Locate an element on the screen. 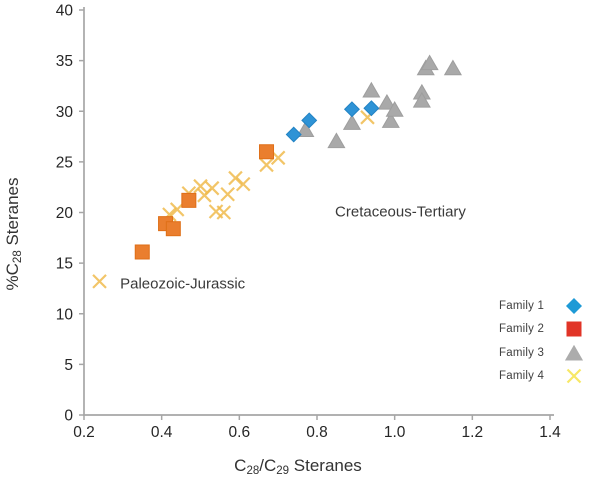 This screenshot has height=484, width=600. y-axis-title: %C28 Steranes is located at coordinates (13, 234).